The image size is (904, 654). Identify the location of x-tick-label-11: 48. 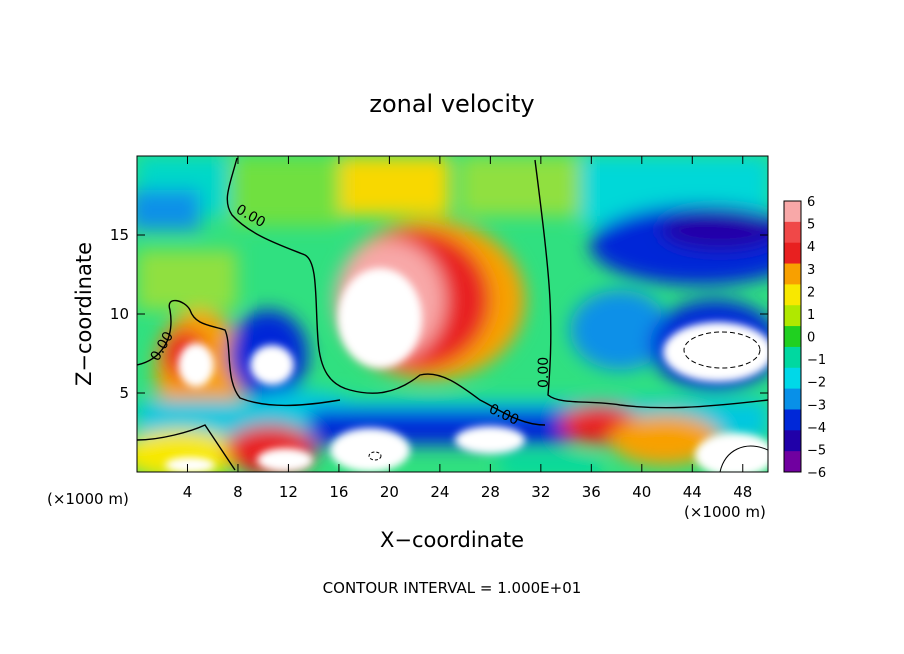
(742, 492).